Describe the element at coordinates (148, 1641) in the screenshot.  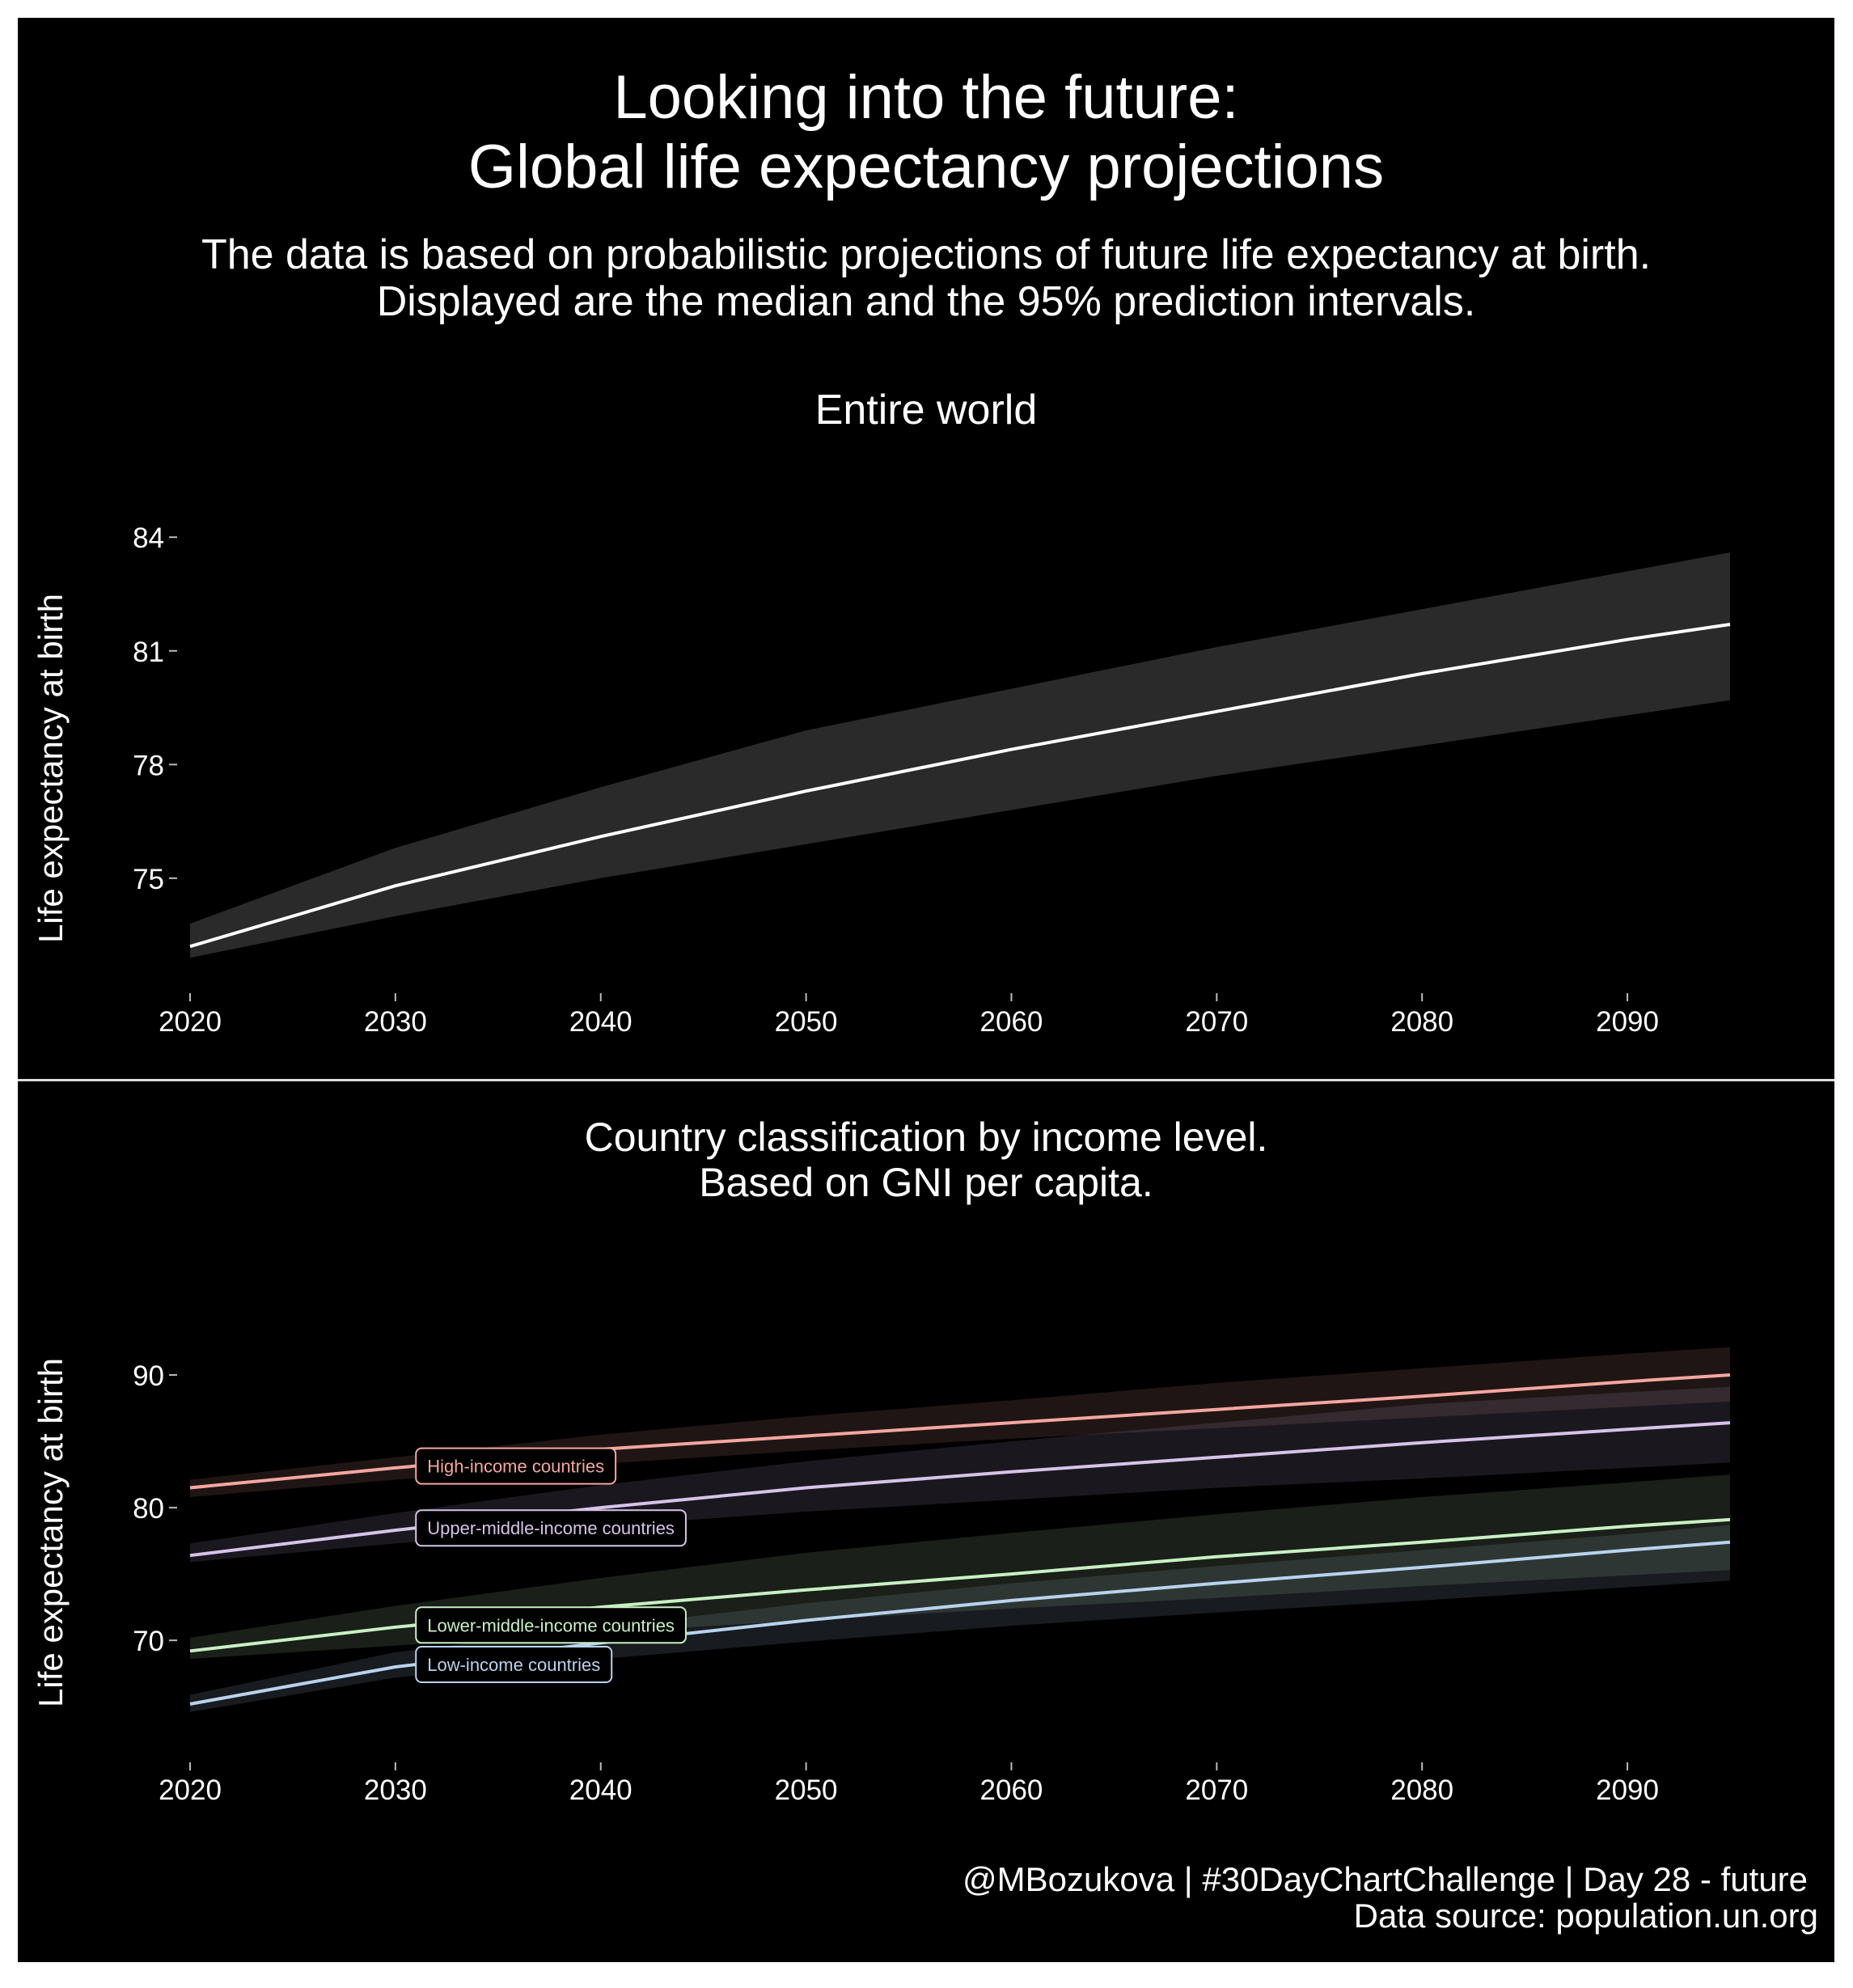
I see `y-tick-label: 70` at that location.